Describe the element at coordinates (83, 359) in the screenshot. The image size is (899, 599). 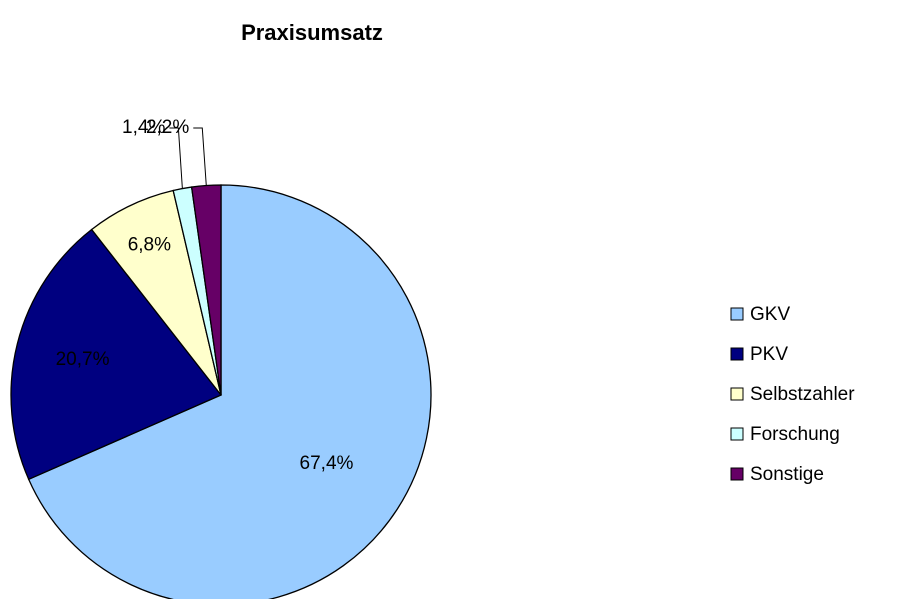
I see `data-label: 20,7%` at that location.